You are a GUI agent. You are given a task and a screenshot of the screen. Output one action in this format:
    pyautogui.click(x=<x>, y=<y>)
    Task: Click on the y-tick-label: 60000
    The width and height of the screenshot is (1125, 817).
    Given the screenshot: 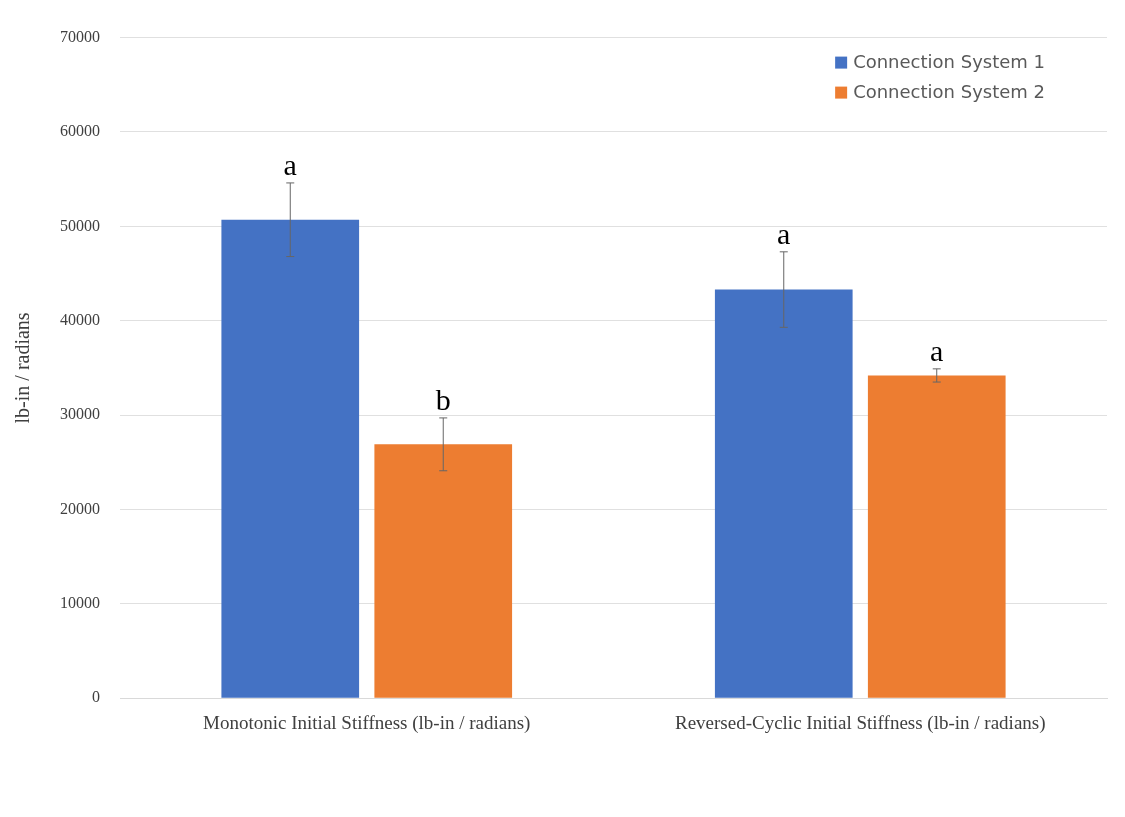 What is the action you would take?
    pyautogui.click(x=80, y=131)
    